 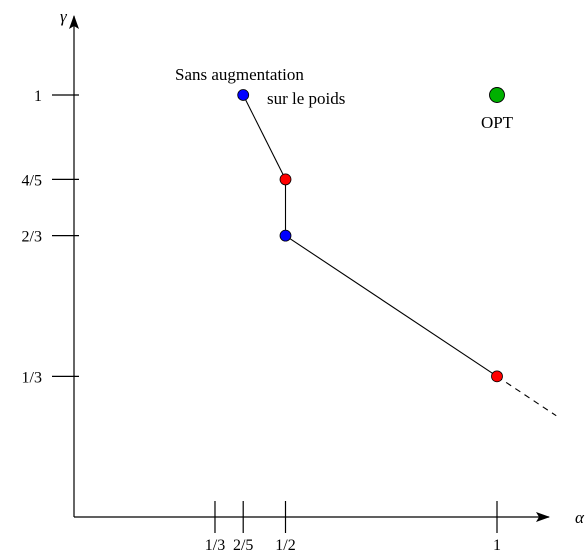 What do you see at coordinates (32, 180) in the screenshot?
I see `y-tick-label: 4/5` at bounding box center [32, 180].